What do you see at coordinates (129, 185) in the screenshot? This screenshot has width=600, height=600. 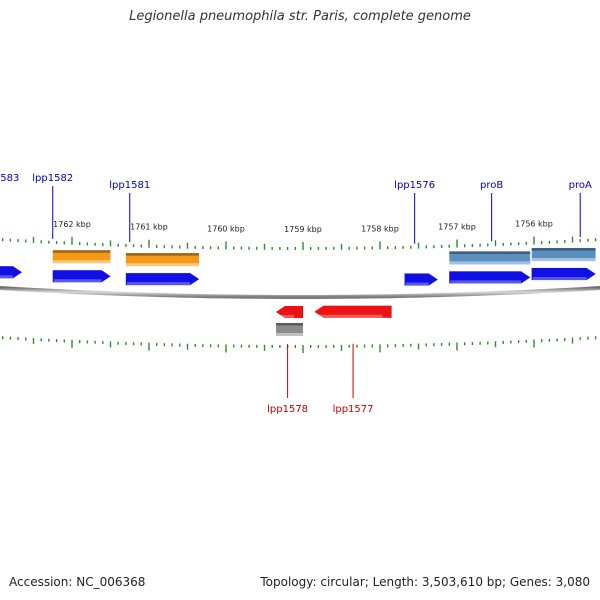 I see `label-text-lpp1581: lpp1581` at bounding box center [129, 185].